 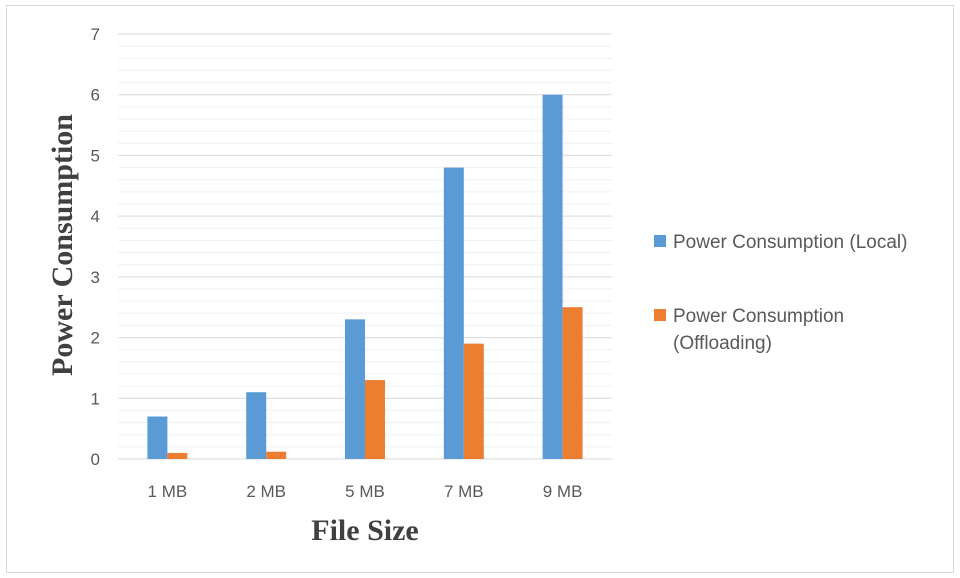 I want to click on x-tick-label: 2 MB, so click(x=266, y=491).